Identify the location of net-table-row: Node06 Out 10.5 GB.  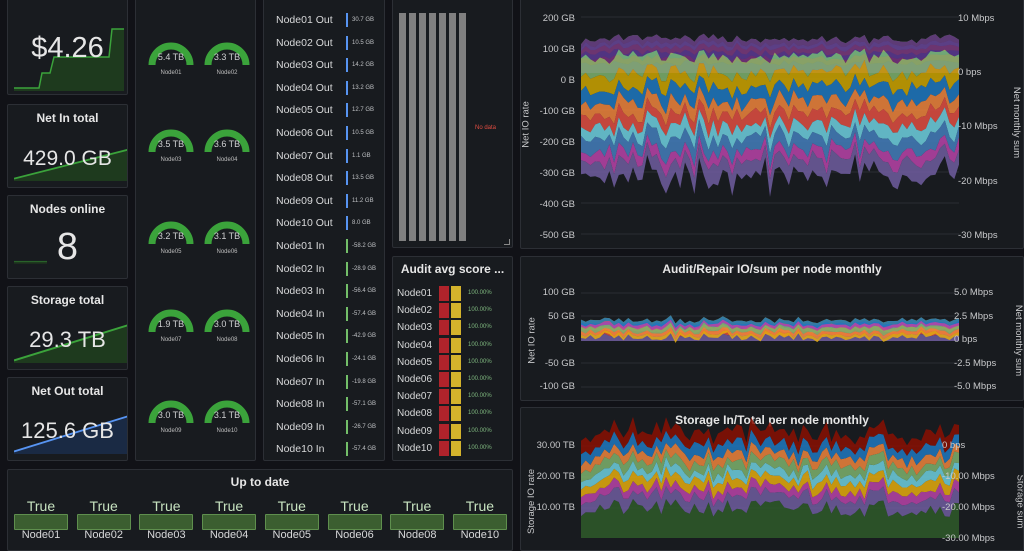
(330, 135).